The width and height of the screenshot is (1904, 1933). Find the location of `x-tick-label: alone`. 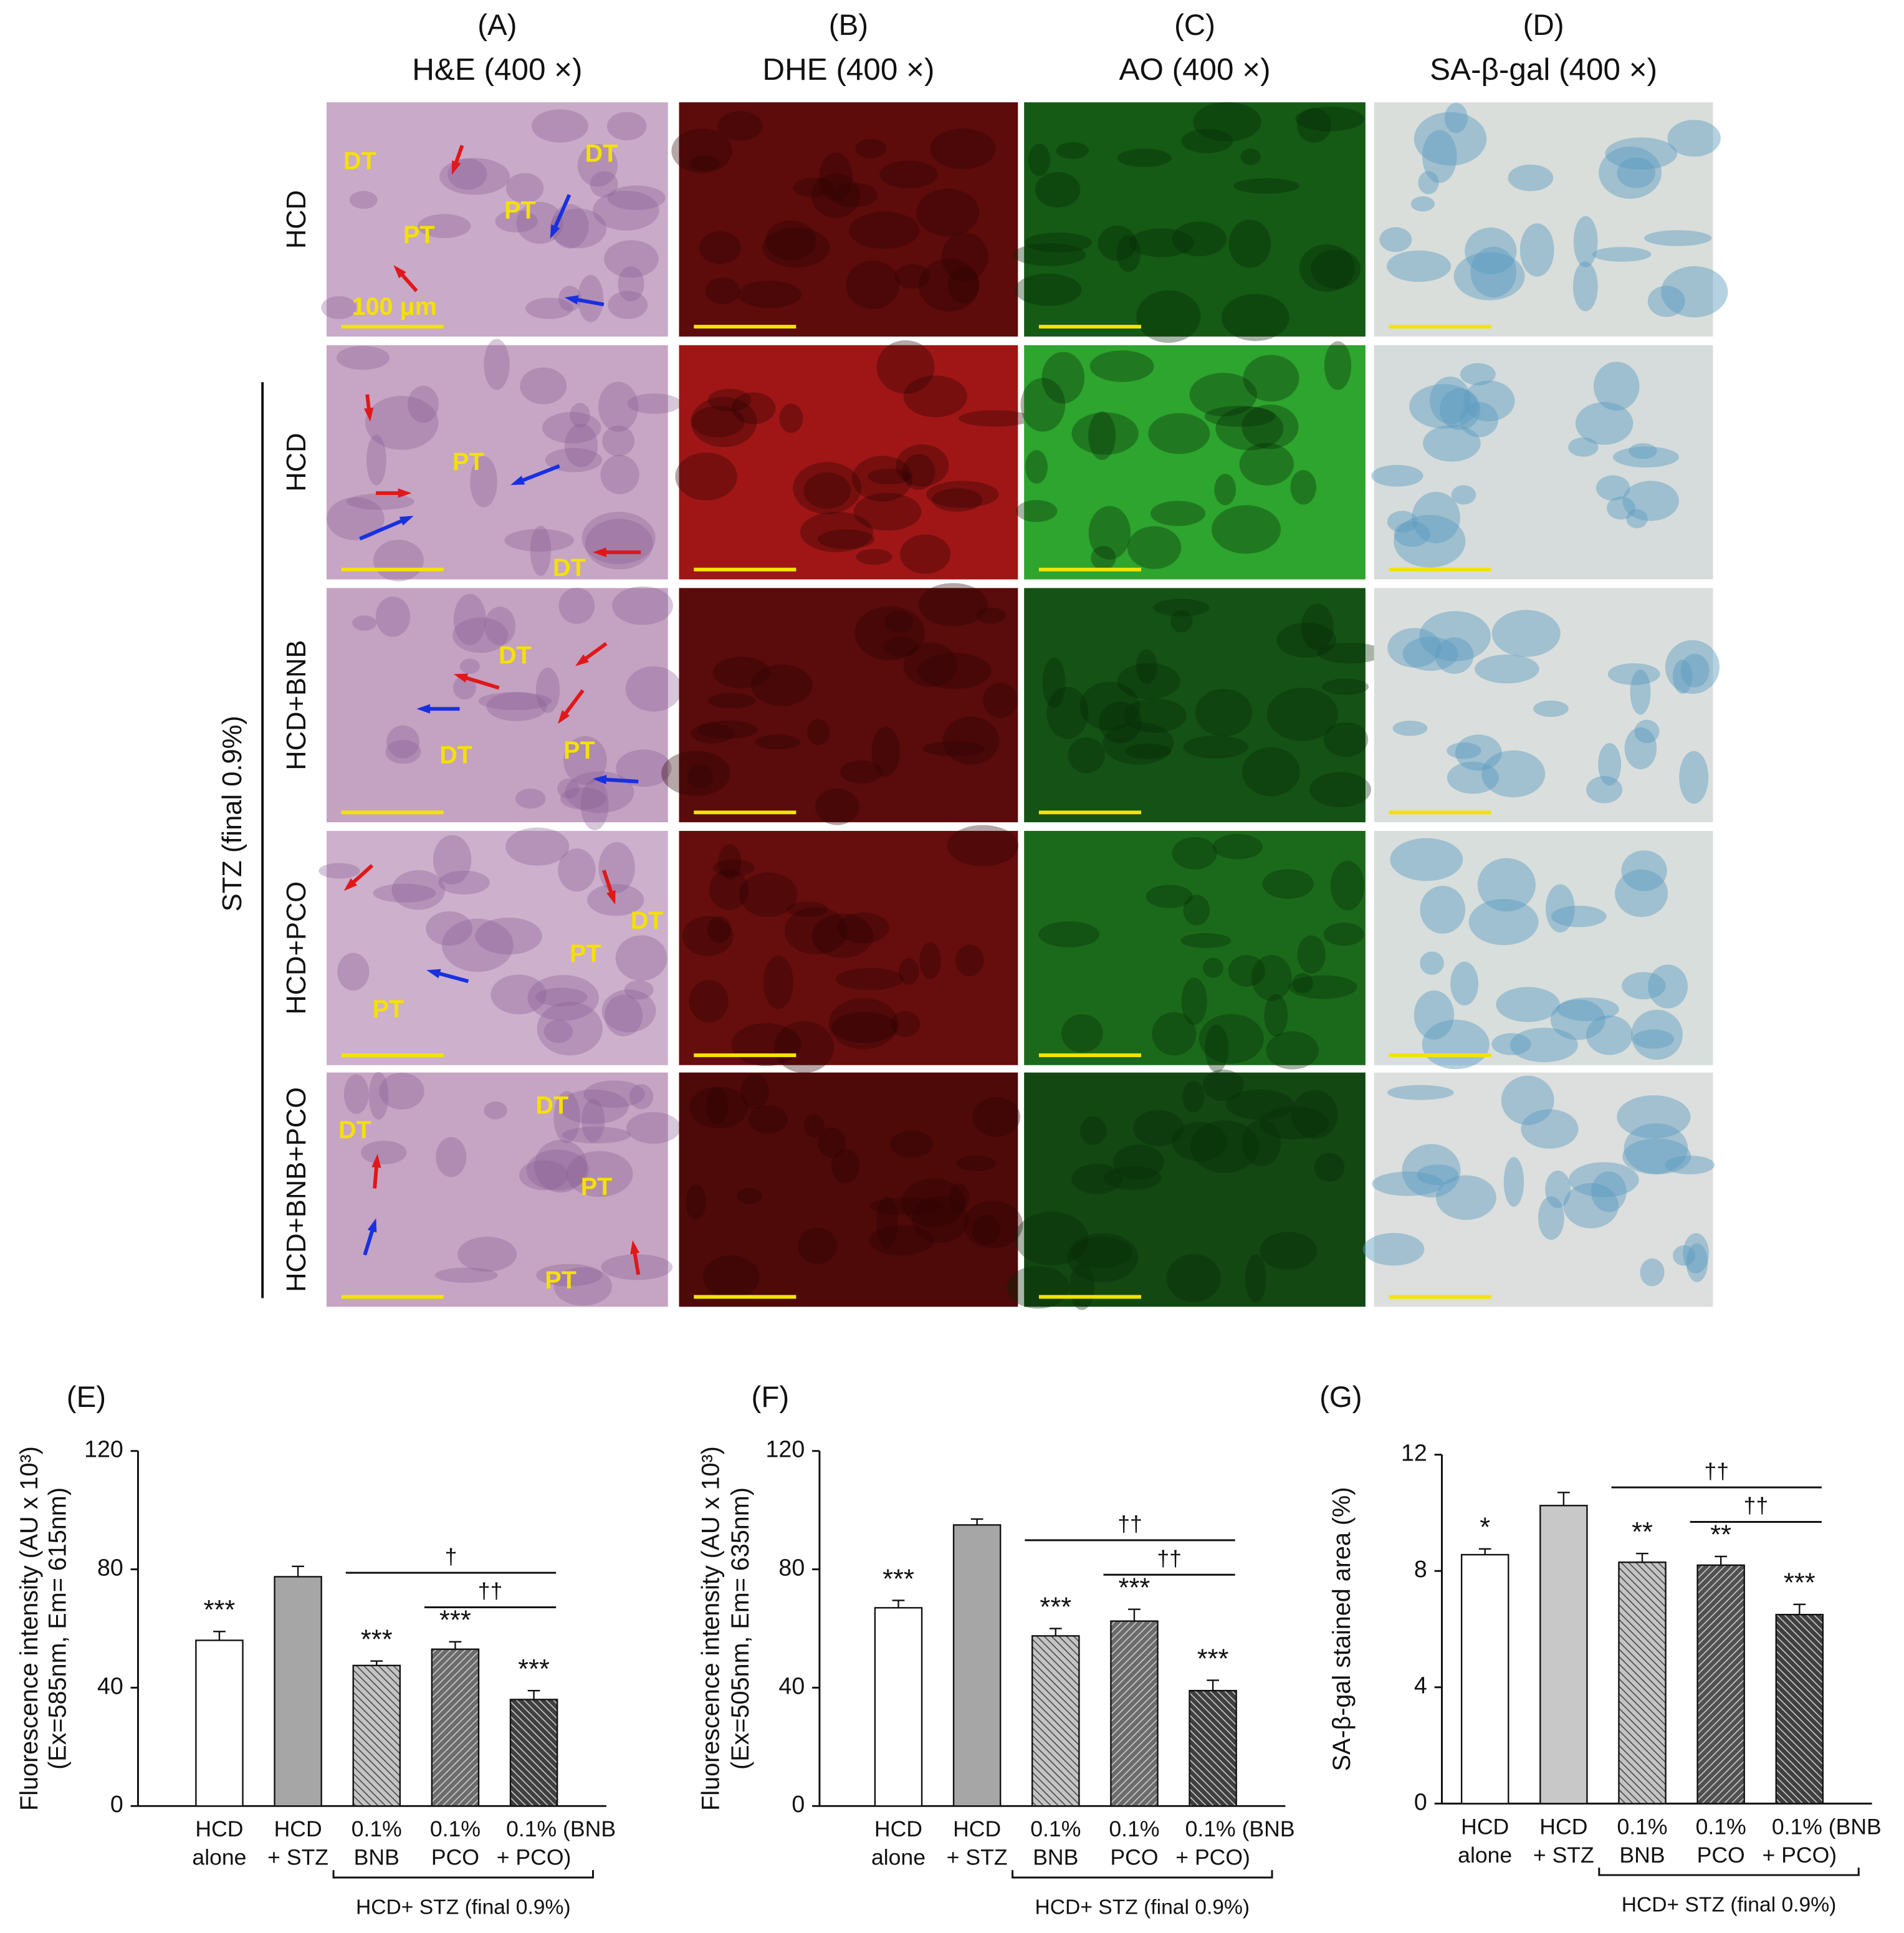

x-tick-label: alone is located at coordinates (219, 1857).